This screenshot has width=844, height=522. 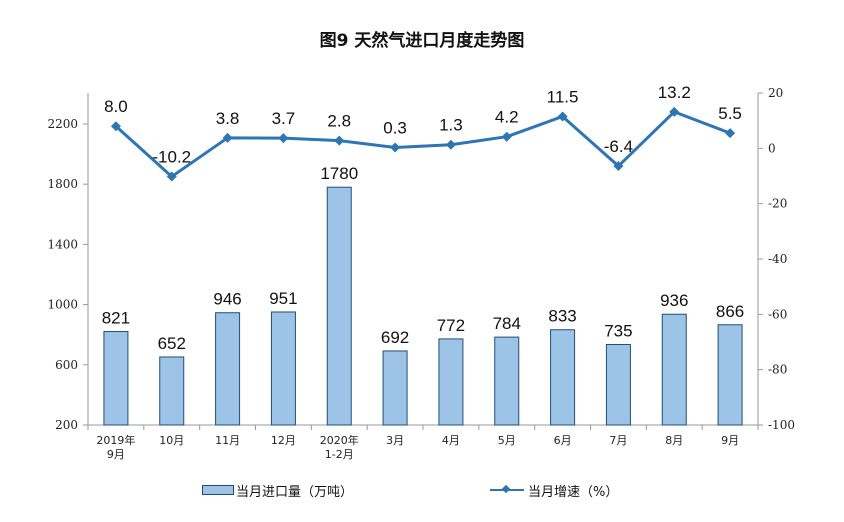 I want to click on line-data-label: 4.2, so click(x=507, y=117).